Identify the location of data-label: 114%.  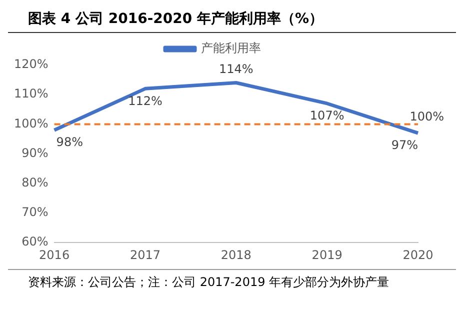
(236, 69).